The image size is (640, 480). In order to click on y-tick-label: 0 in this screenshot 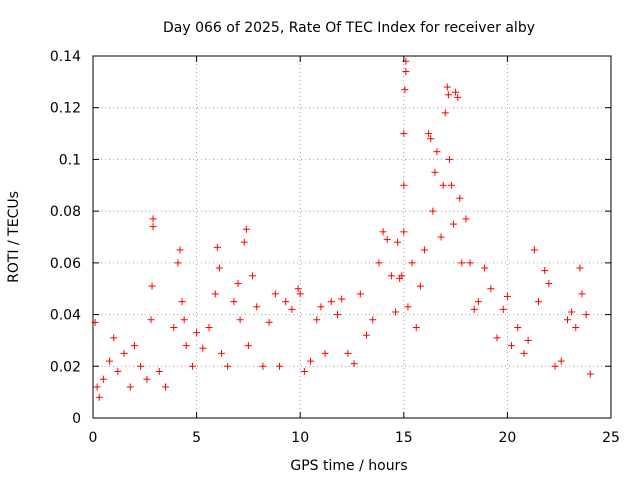, I will do `click(76, 419)`.